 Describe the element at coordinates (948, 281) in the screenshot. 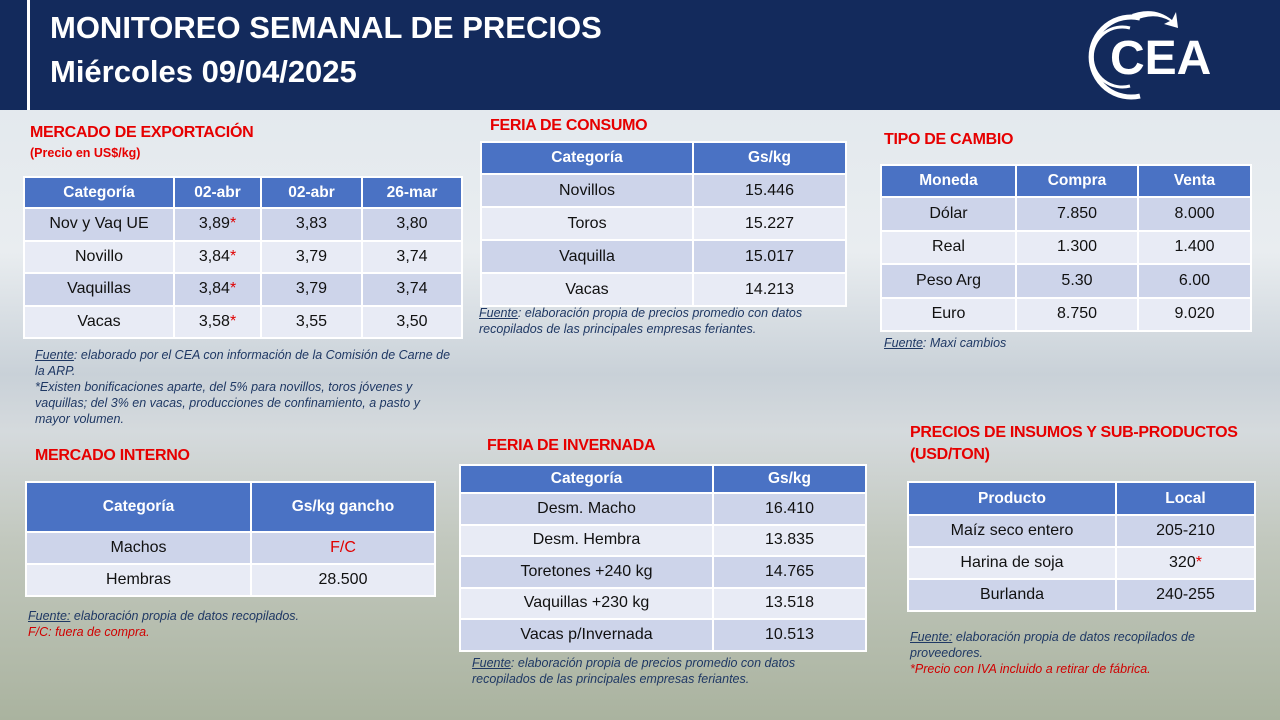

I see `table-cell: Peso Arg` at that location.